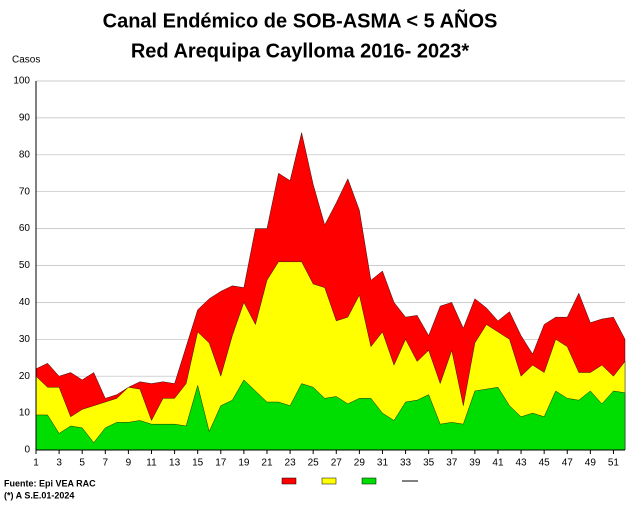  I want to click on x-tick-label: 31, so click(383, 463).